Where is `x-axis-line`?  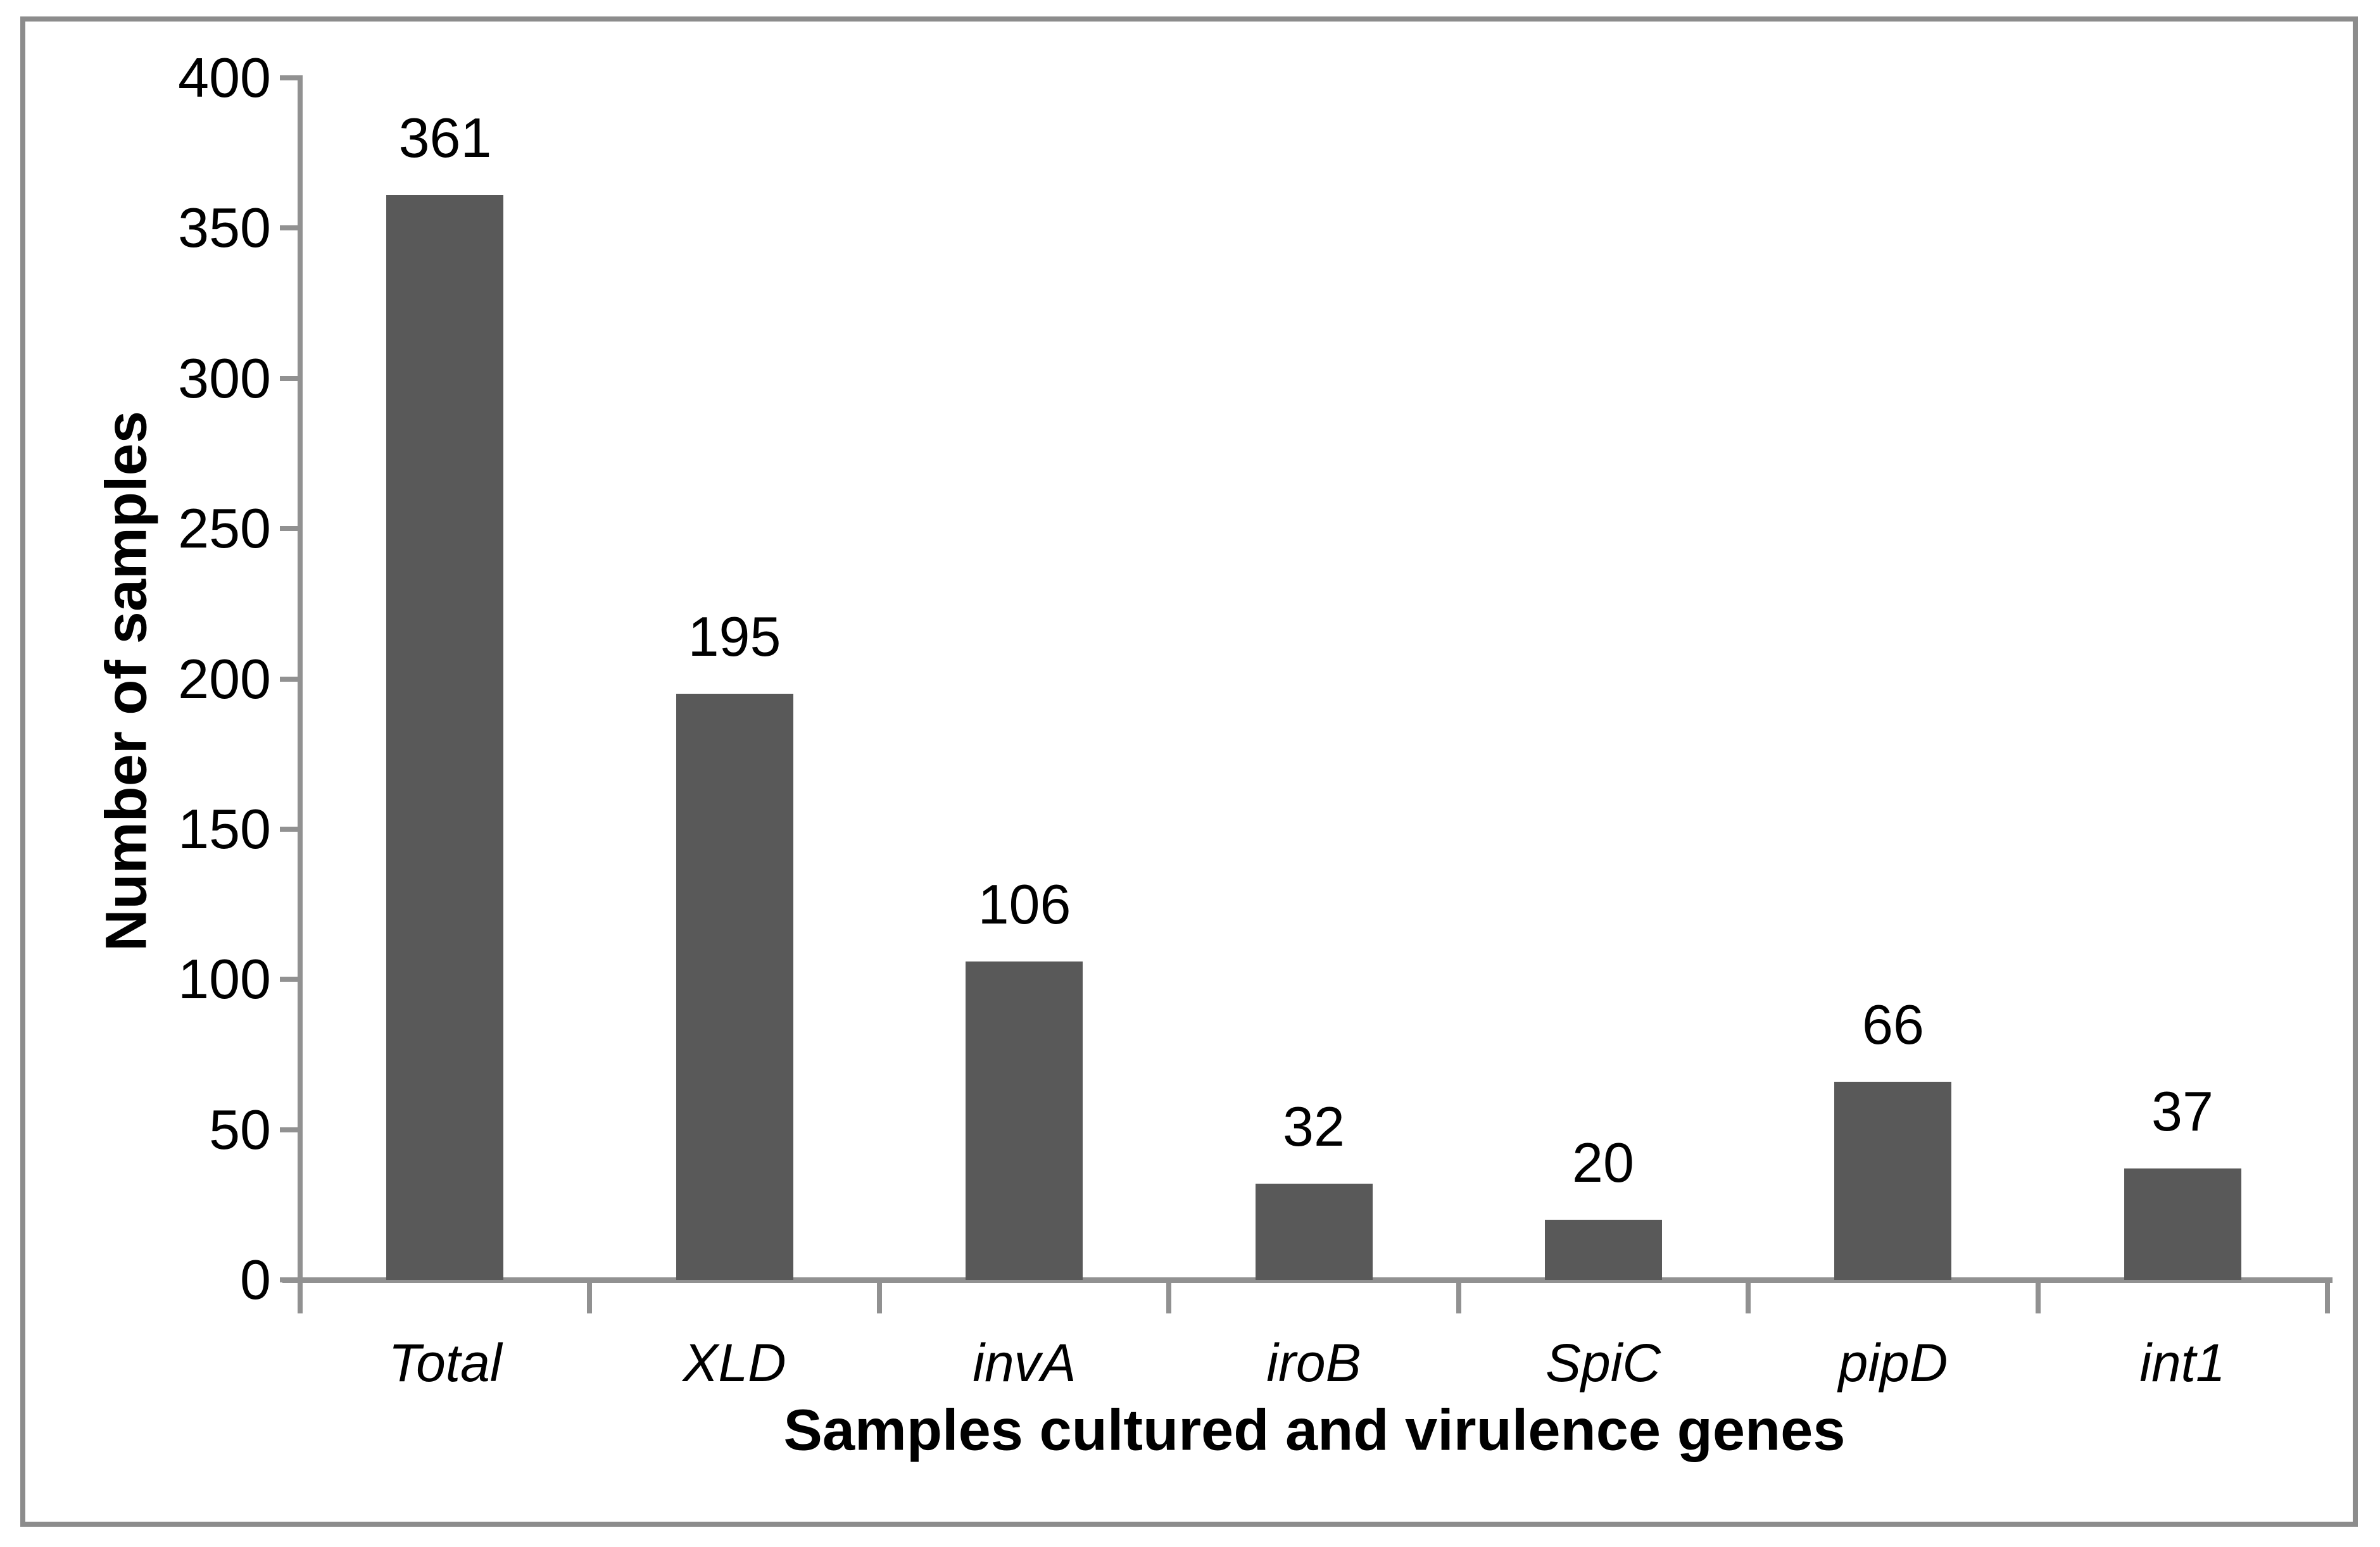 x-axis-line is located at coordinates (1307, 1280).